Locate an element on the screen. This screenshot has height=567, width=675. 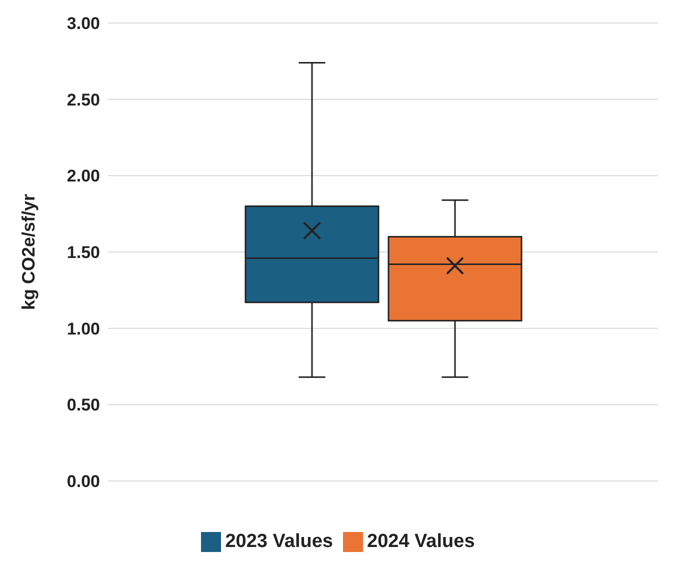
y-tick-label: 2.00 is located at coordinates (83, 176).